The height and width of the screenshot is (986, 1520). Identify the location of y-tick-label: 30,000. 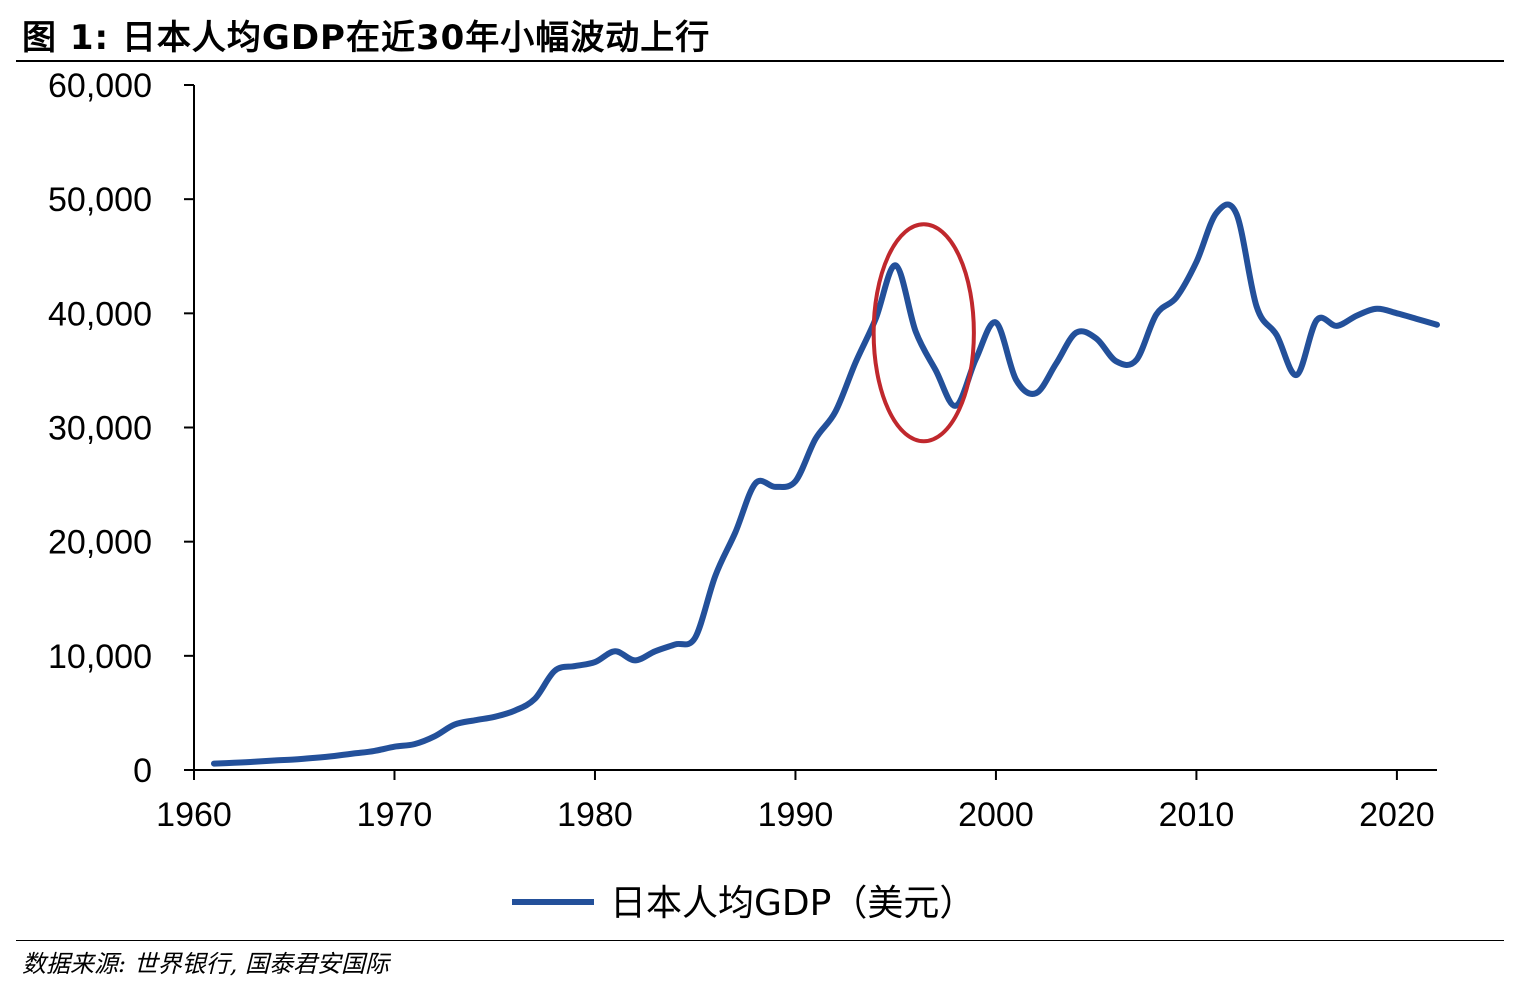
(100, 429).